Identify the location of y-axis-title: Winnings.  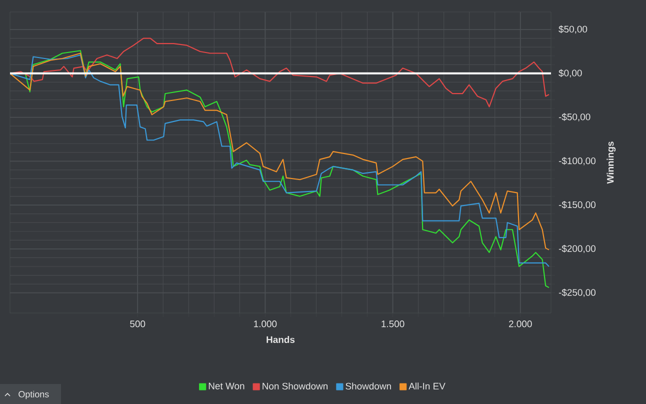
(611, 163).